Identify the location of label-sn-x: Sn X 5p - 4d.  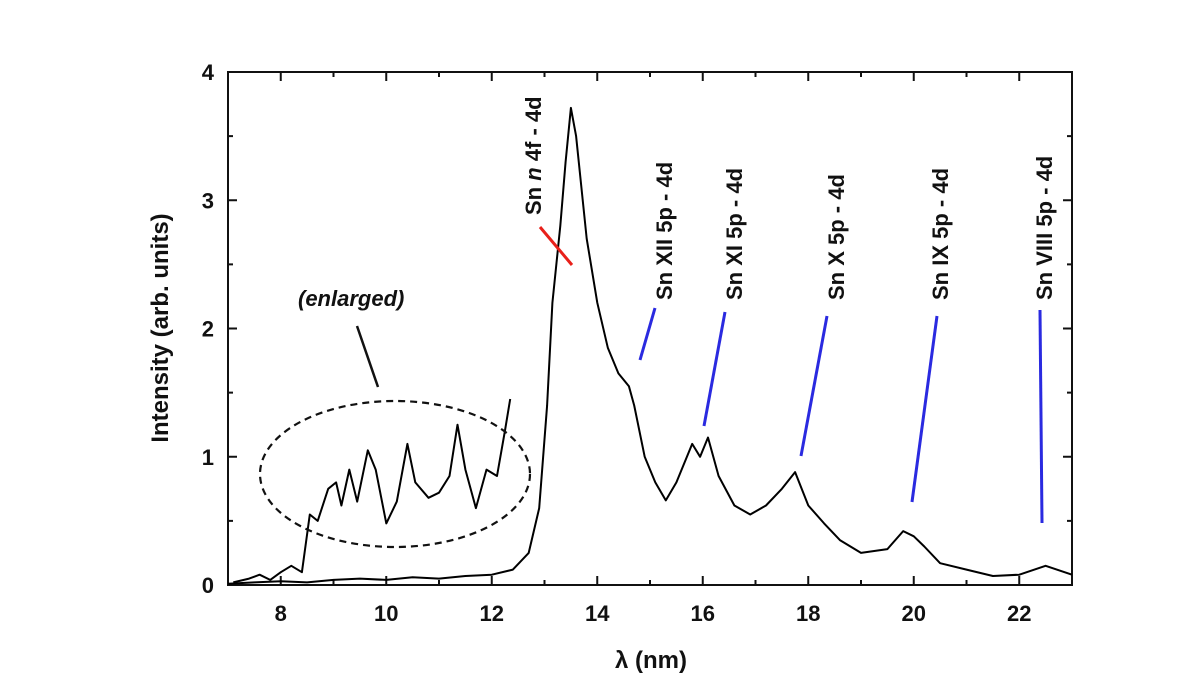
(836, 237).